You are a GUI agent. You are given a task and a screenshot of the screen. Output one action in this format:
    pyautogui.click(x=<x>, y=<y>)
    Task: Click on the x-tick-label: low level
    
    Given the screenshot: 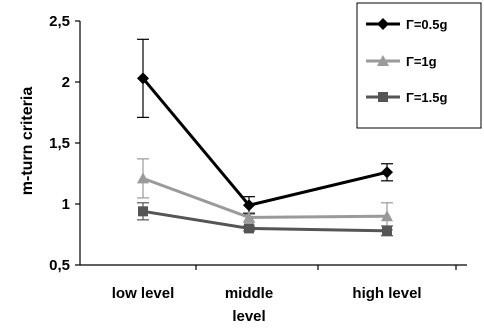 What is the action you would take?
    pyautogui.click(x=143, y=293)
    